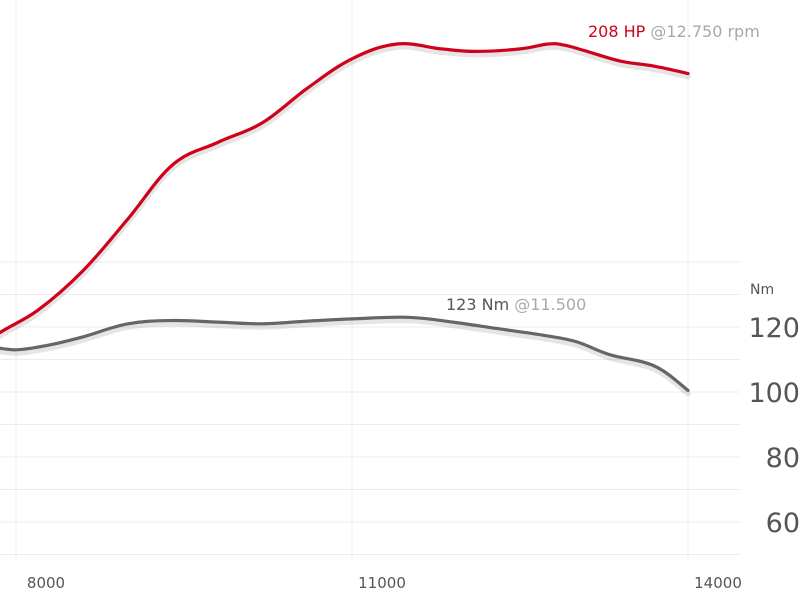 This screenshot has width=811, height=600. What do you see at coordinates (480, 304) in the screenshot?
I see `annotation-value: 123 Nm` at bounding box center [480, 304].